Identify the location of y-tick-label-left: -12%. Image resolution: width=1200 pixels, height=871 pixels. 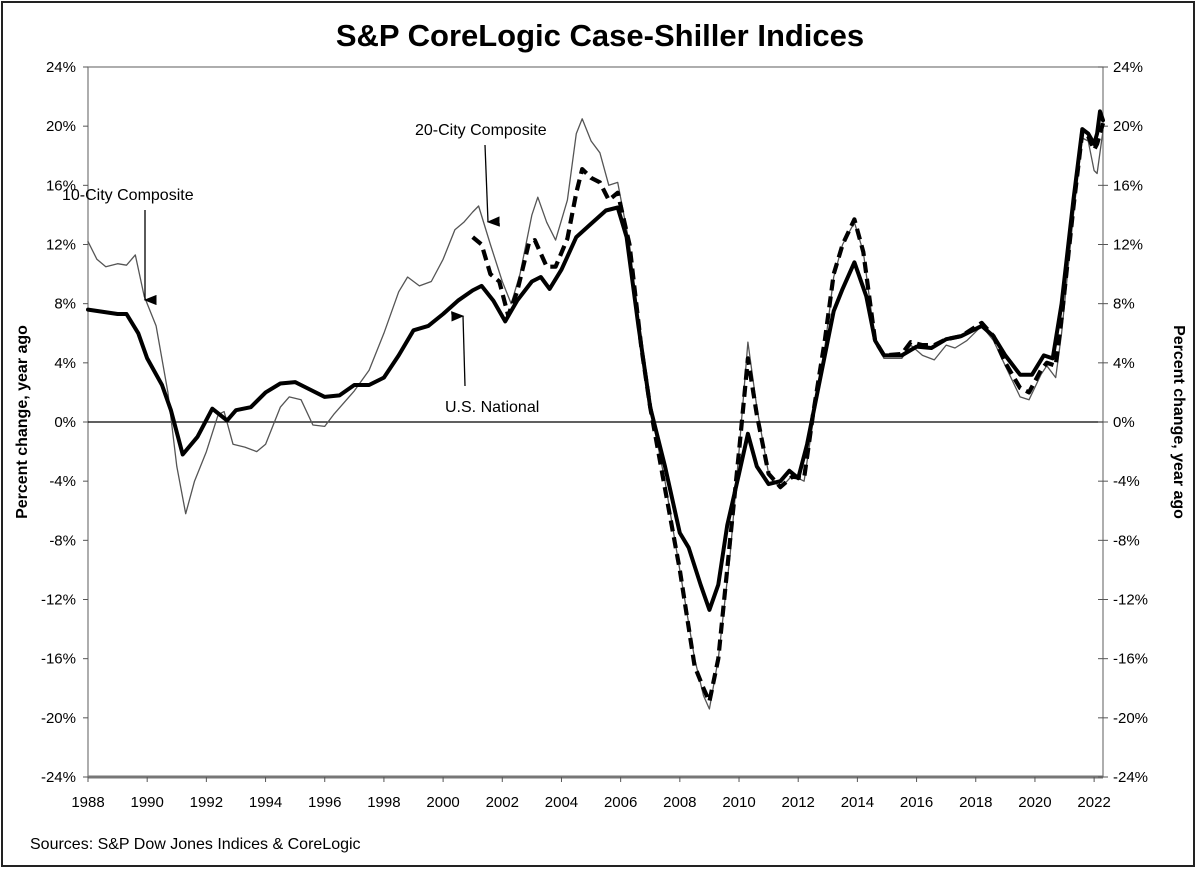
(58, 600).